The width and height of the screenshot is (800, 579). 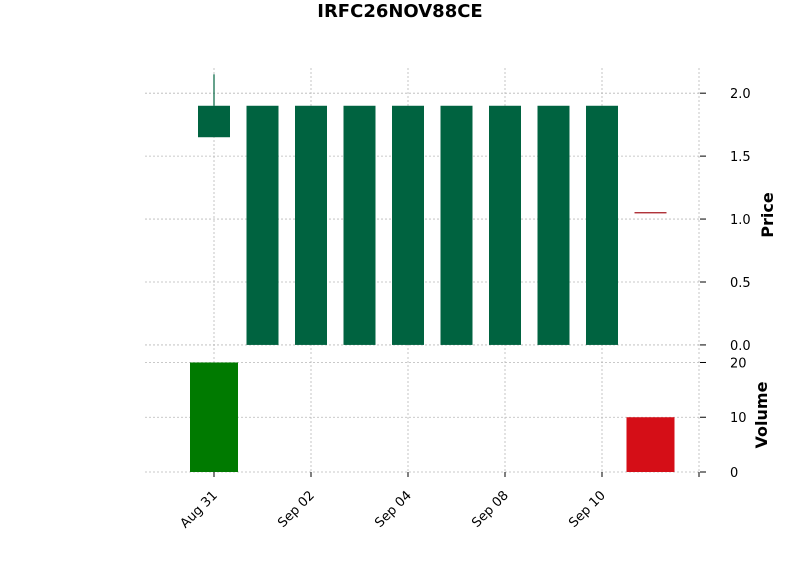 I want to click on price-tick-label: 1.0, so click(x=740, y=220).